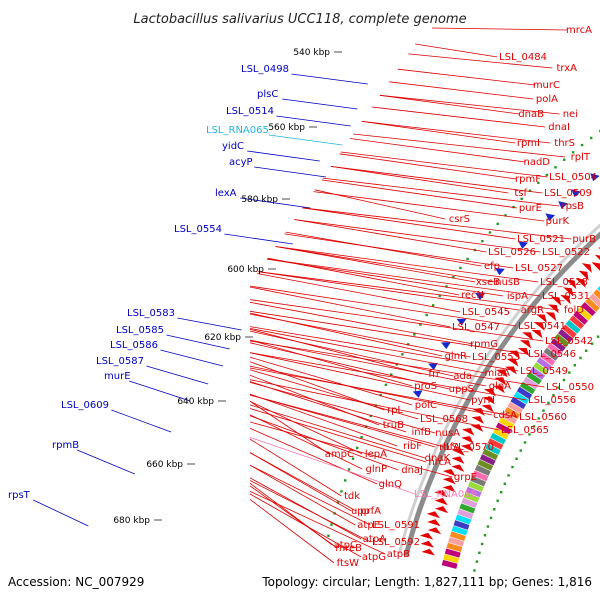 This screenshot has height=600, width=600. I want to click on gene-label: nusB, so click(507, 282).